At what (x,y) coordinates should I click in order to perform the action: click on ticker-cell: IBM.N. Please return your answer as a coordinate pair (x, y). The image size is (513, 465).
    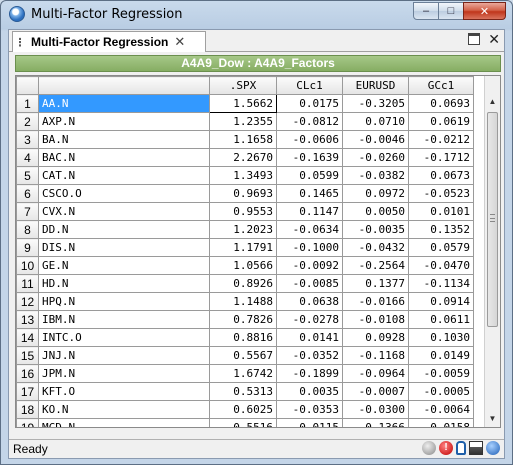
    Looking at the image, I should click on (124, 319).